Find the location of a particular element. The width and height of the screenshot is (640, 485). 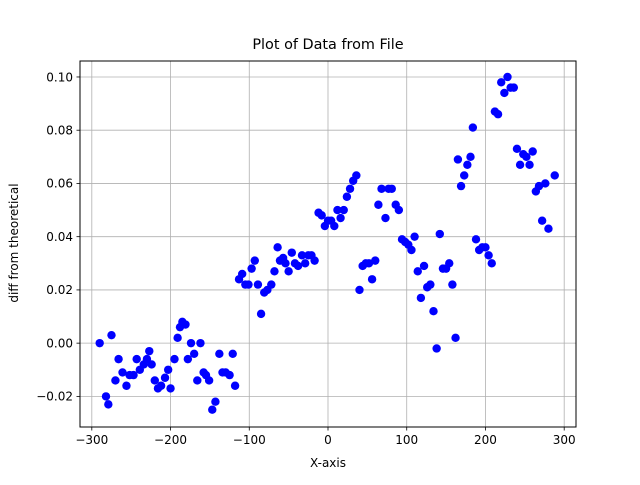

x-tick-label: −200 is located at coordinates (170, 440).